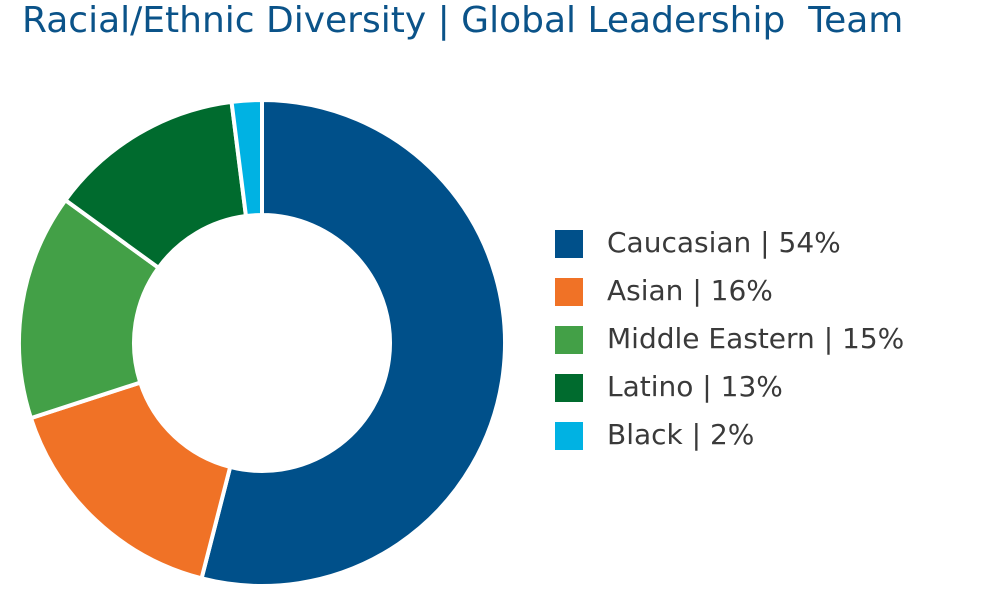 The width and height of the screenshot is (1005, 607). Describe the element at coordinates (755, 338) in the screenshot. I see `legend-label: Middle Eastern | 15%` at that location.